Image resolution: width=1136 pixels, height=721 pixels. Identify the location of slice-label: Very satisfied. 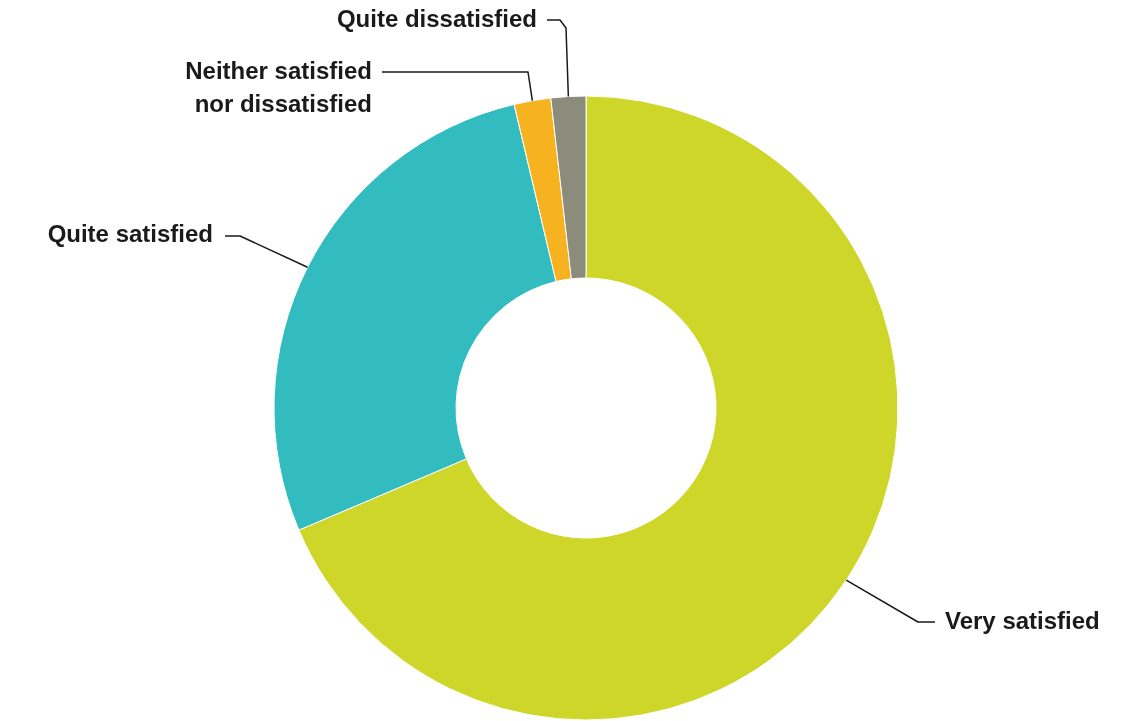
(1022, 620).